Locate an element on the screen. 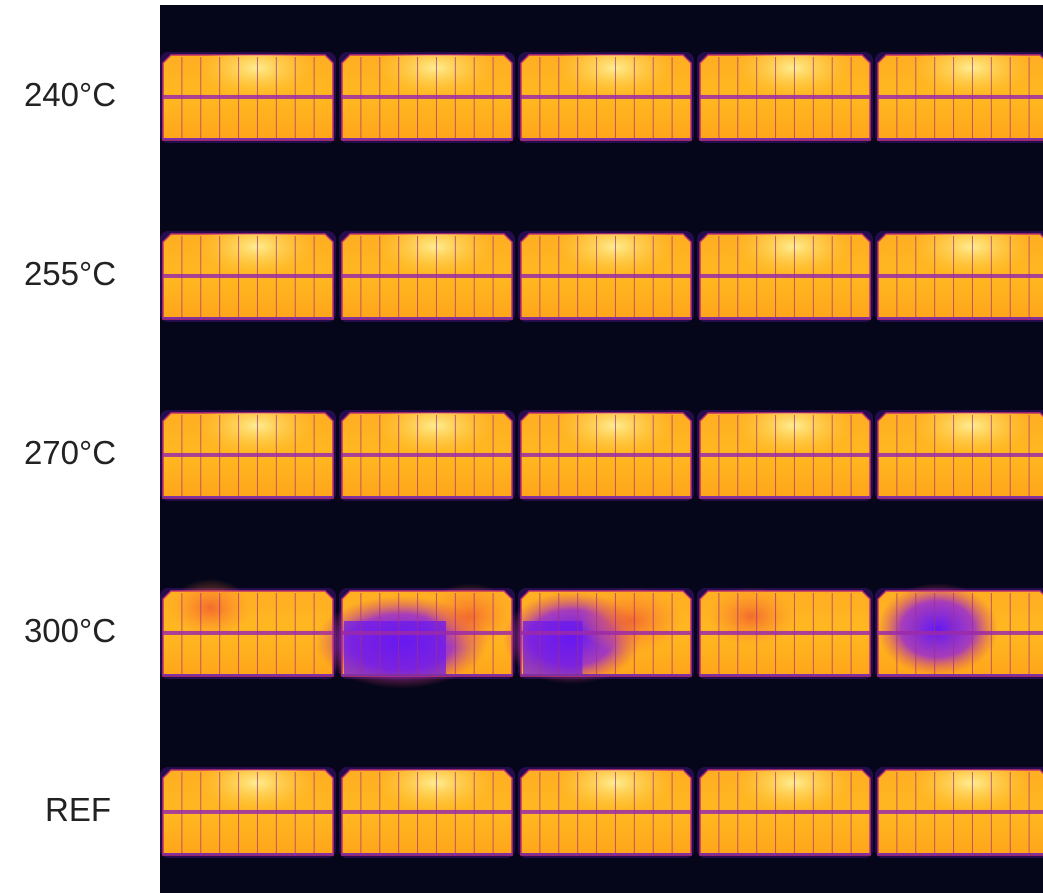 The height and width of the screenshot is (893, 1043). row-label: 300°C is located at coordinates (70, 630).